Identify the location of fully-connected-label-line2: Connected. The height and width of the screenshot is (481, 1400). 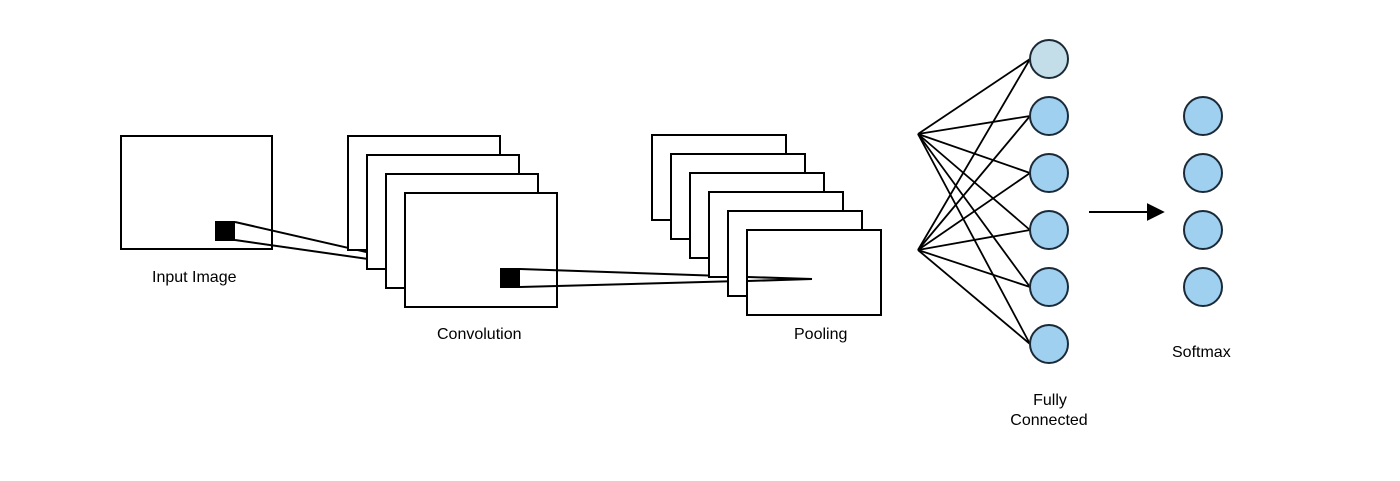
(1048, 420).